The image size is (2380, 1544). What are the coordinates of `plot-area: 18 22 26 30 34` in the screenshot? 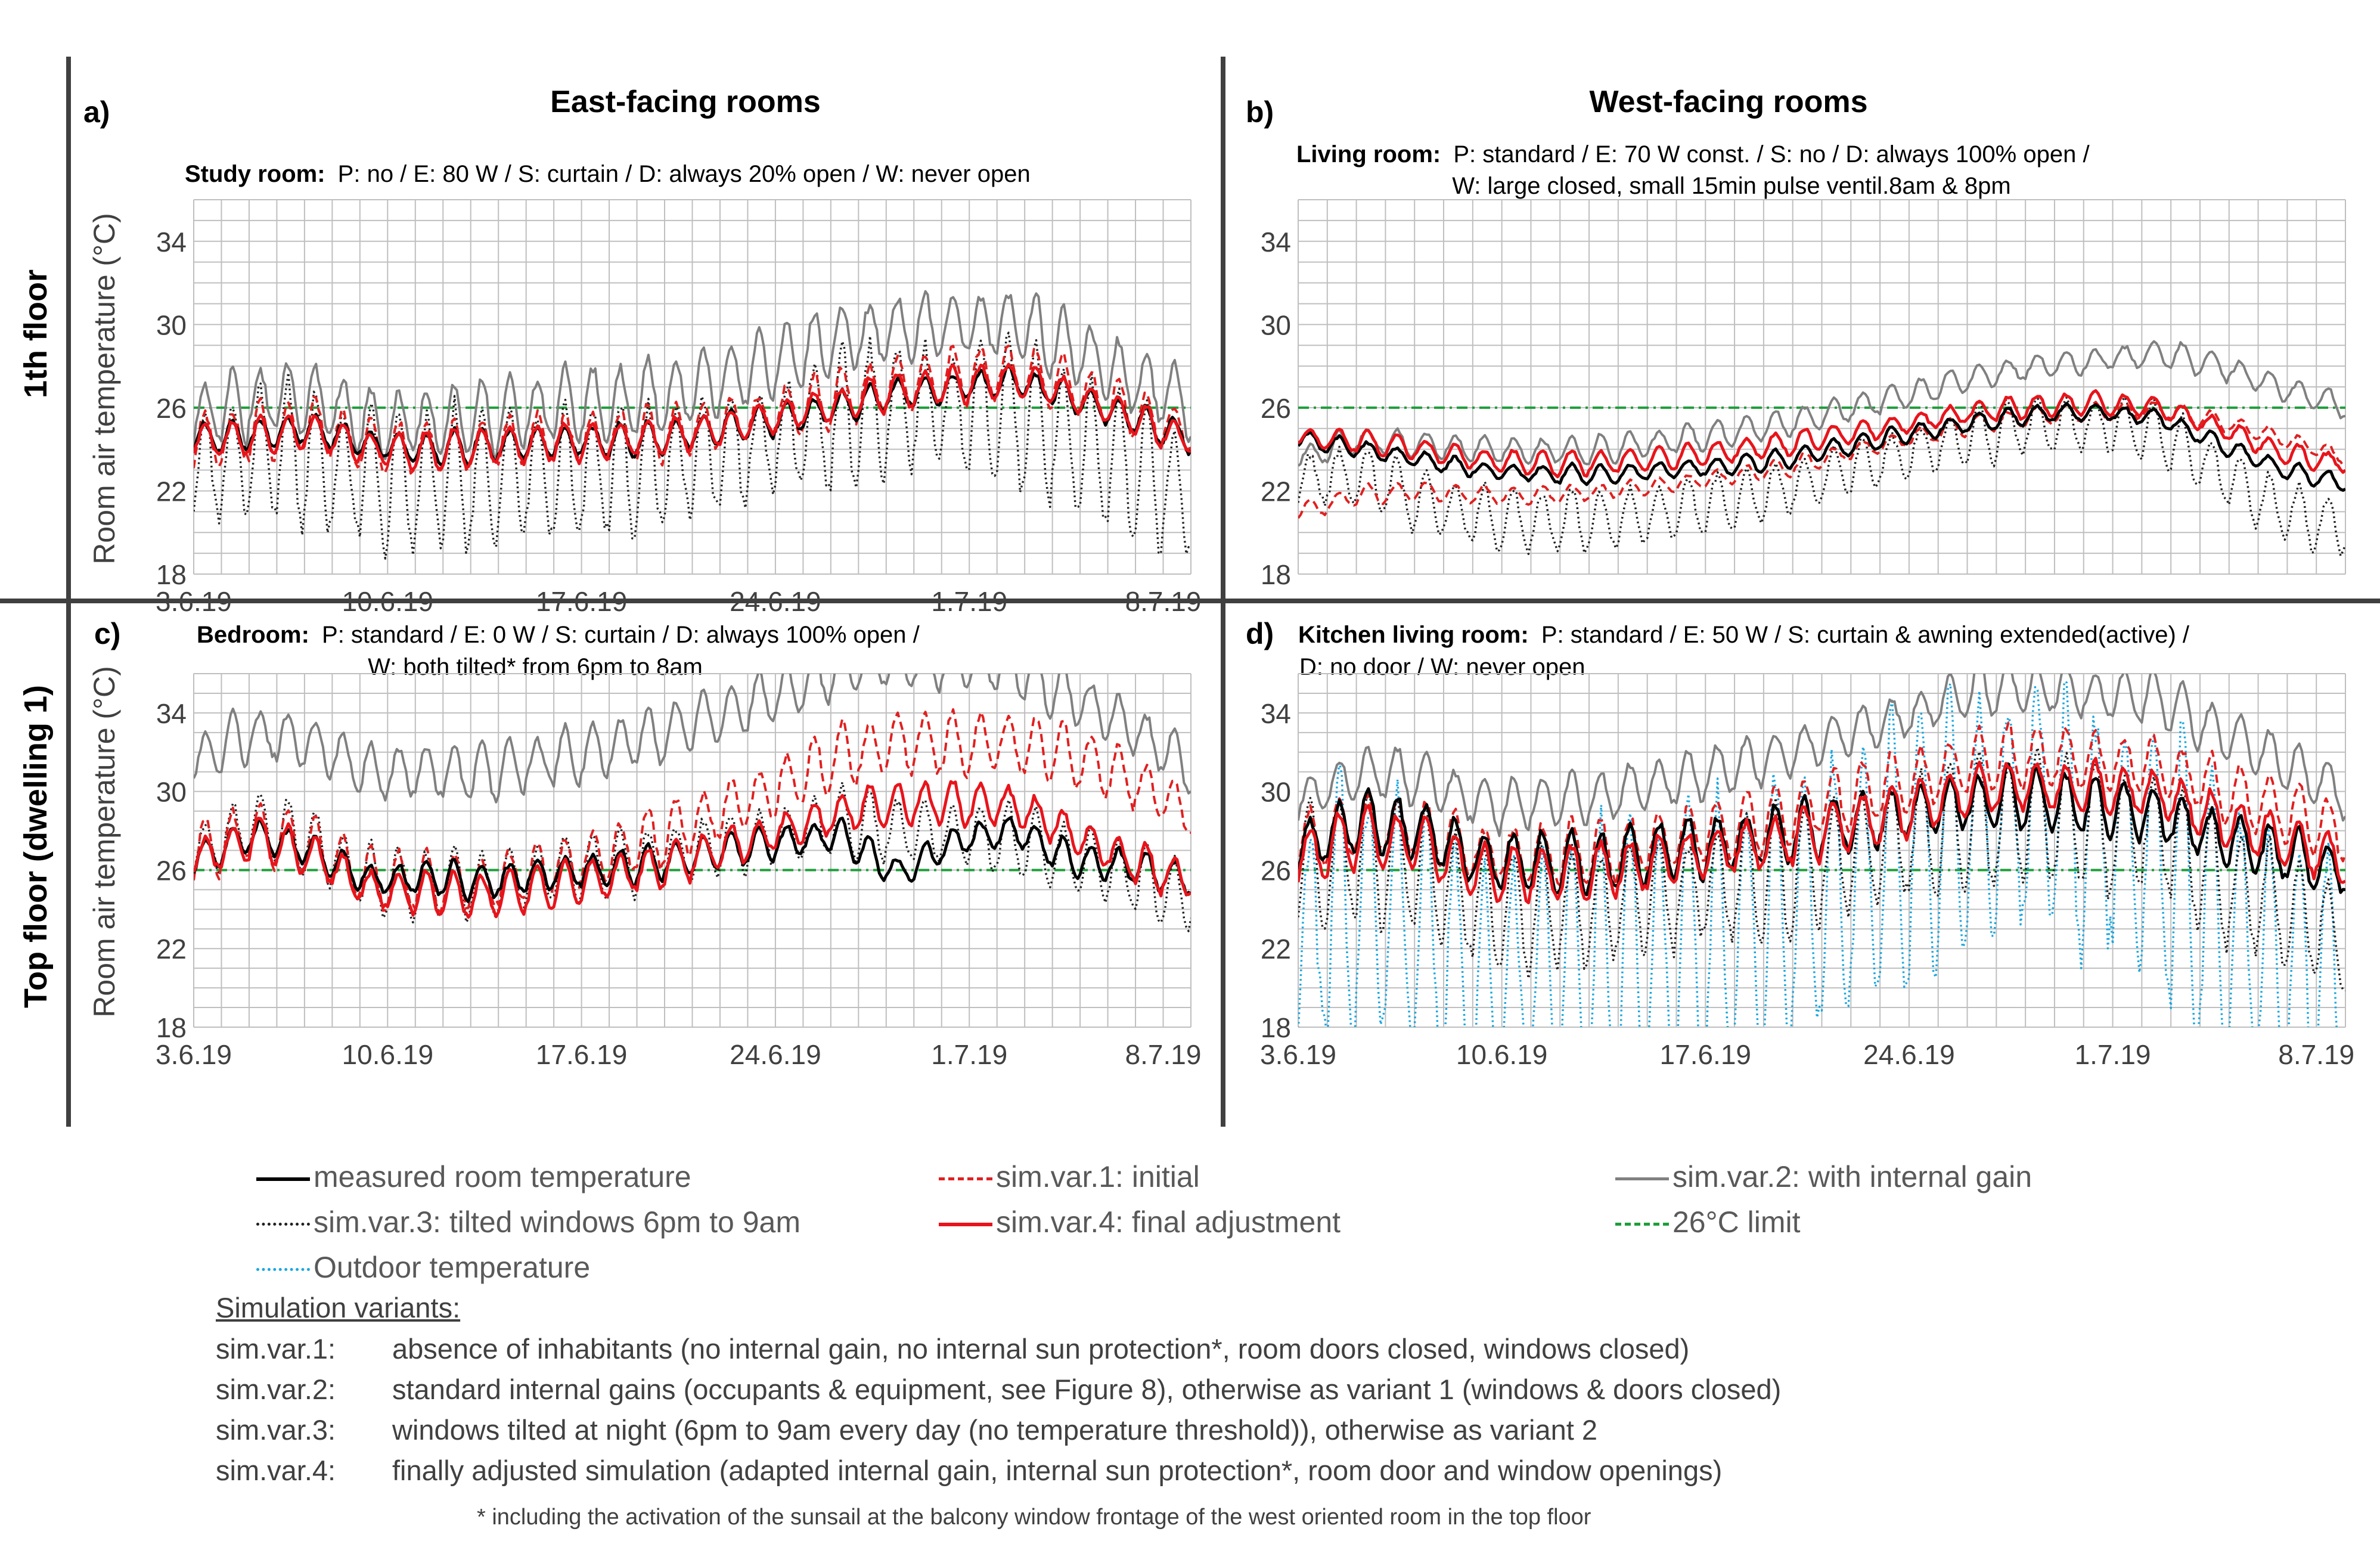 It's located at (1803, 394).